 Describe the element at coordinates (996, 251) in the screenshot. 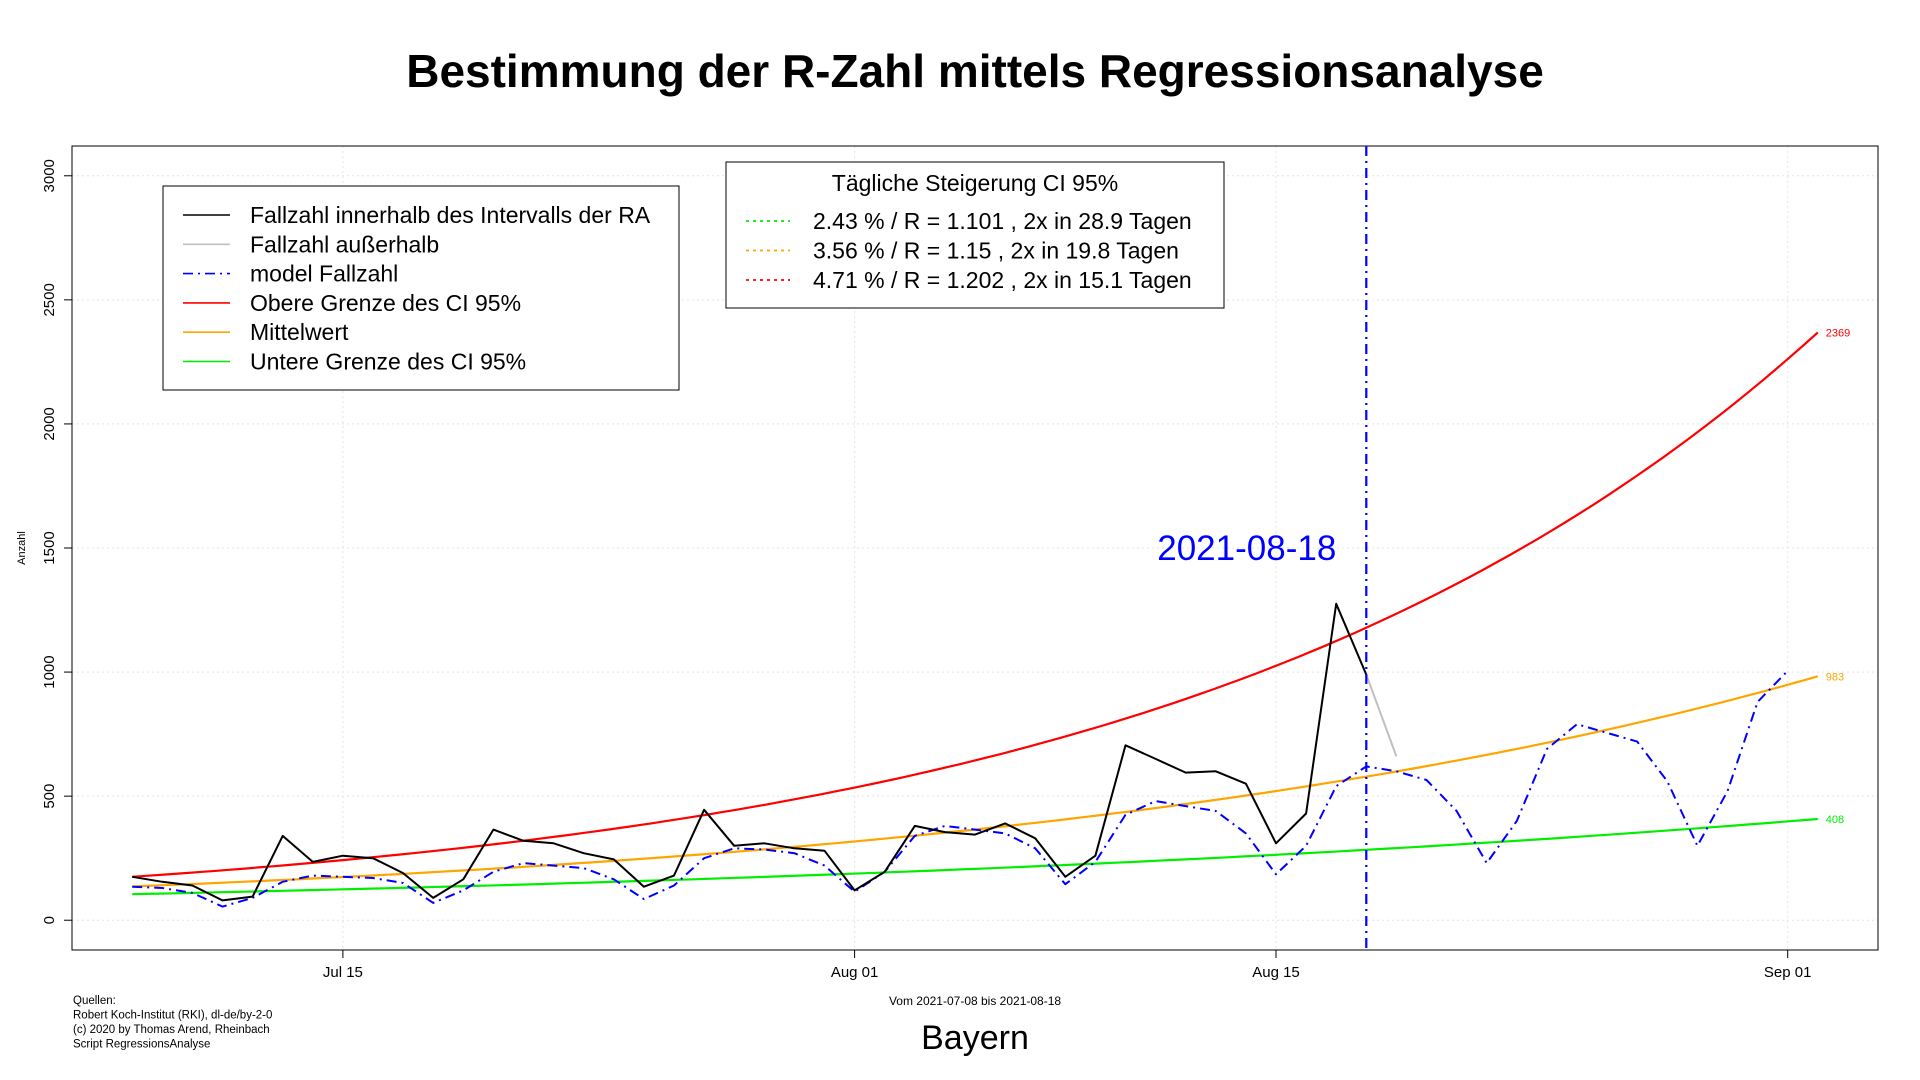

I see `ci-legend-label: 3.56 % / R = 1.15 , 2x in 19.8 Tagen` at that location.